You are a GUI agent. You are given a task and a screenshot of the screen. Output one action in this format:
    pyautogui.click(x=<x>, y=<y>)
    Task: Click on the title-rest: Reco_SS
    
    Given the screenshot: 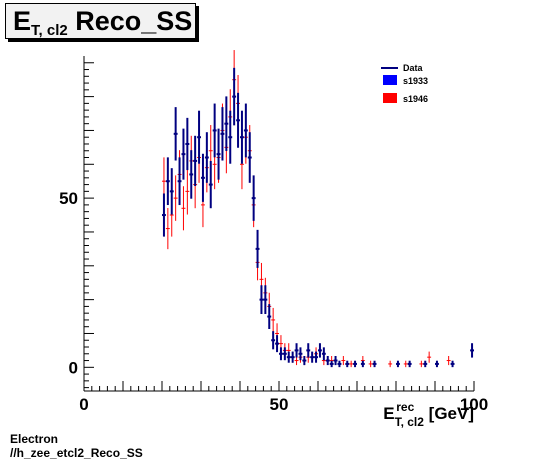 What is the action you would take?
    pyautogui.click(x=130, y=21)
    